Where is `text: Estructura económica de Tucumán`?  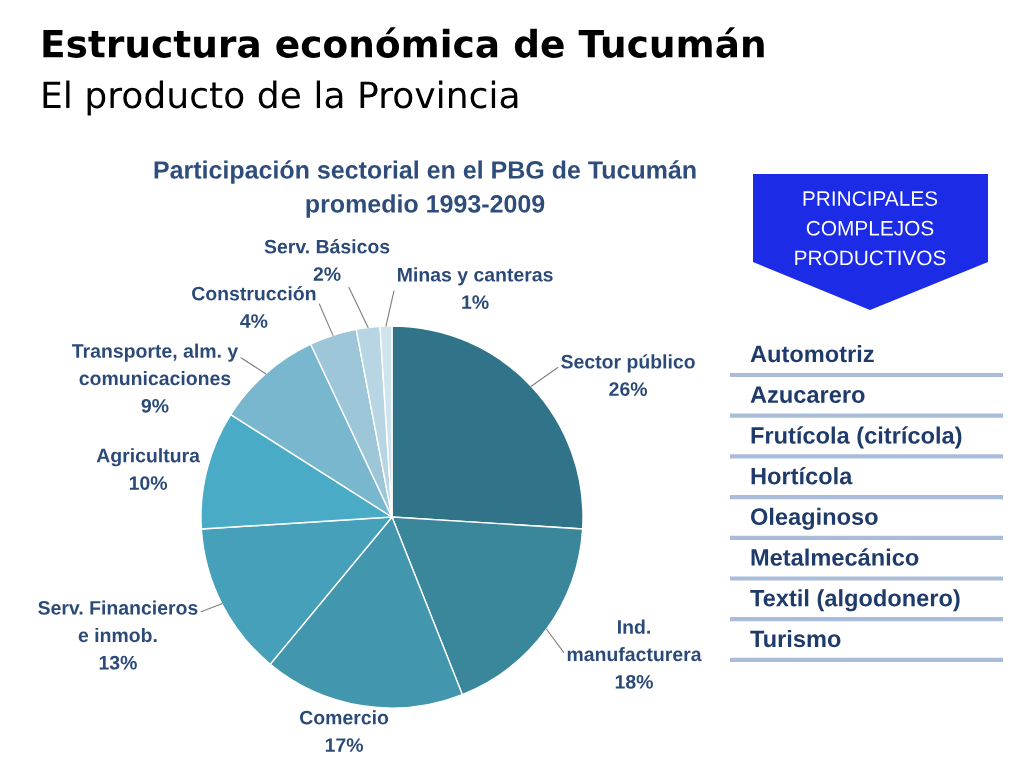
text: Estructura económica de Tucumán is located at coordinates (403, 42).